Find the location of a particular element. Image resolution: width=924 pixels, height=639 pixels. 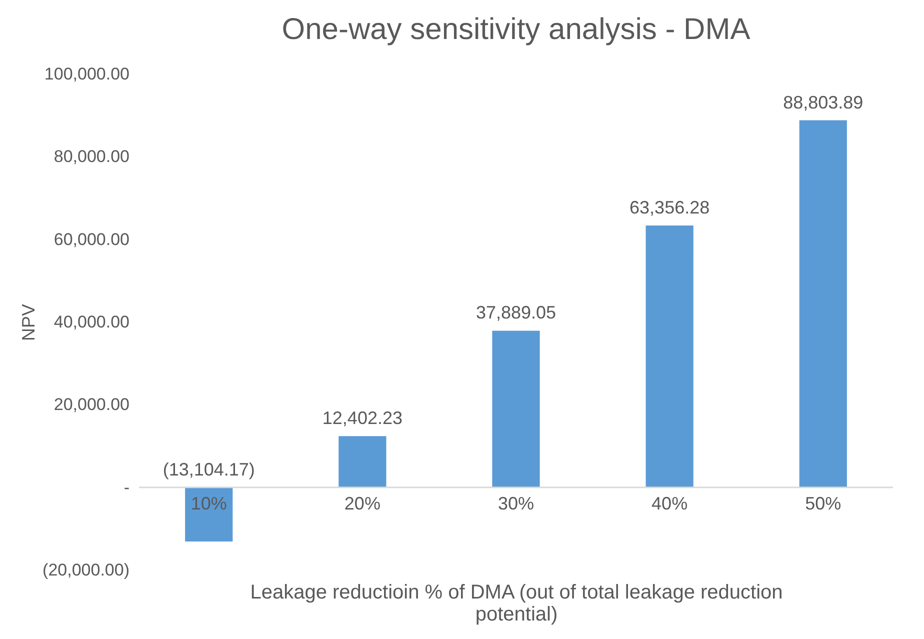

data-label: 88,803.89 is located at coordinates (823, 102).